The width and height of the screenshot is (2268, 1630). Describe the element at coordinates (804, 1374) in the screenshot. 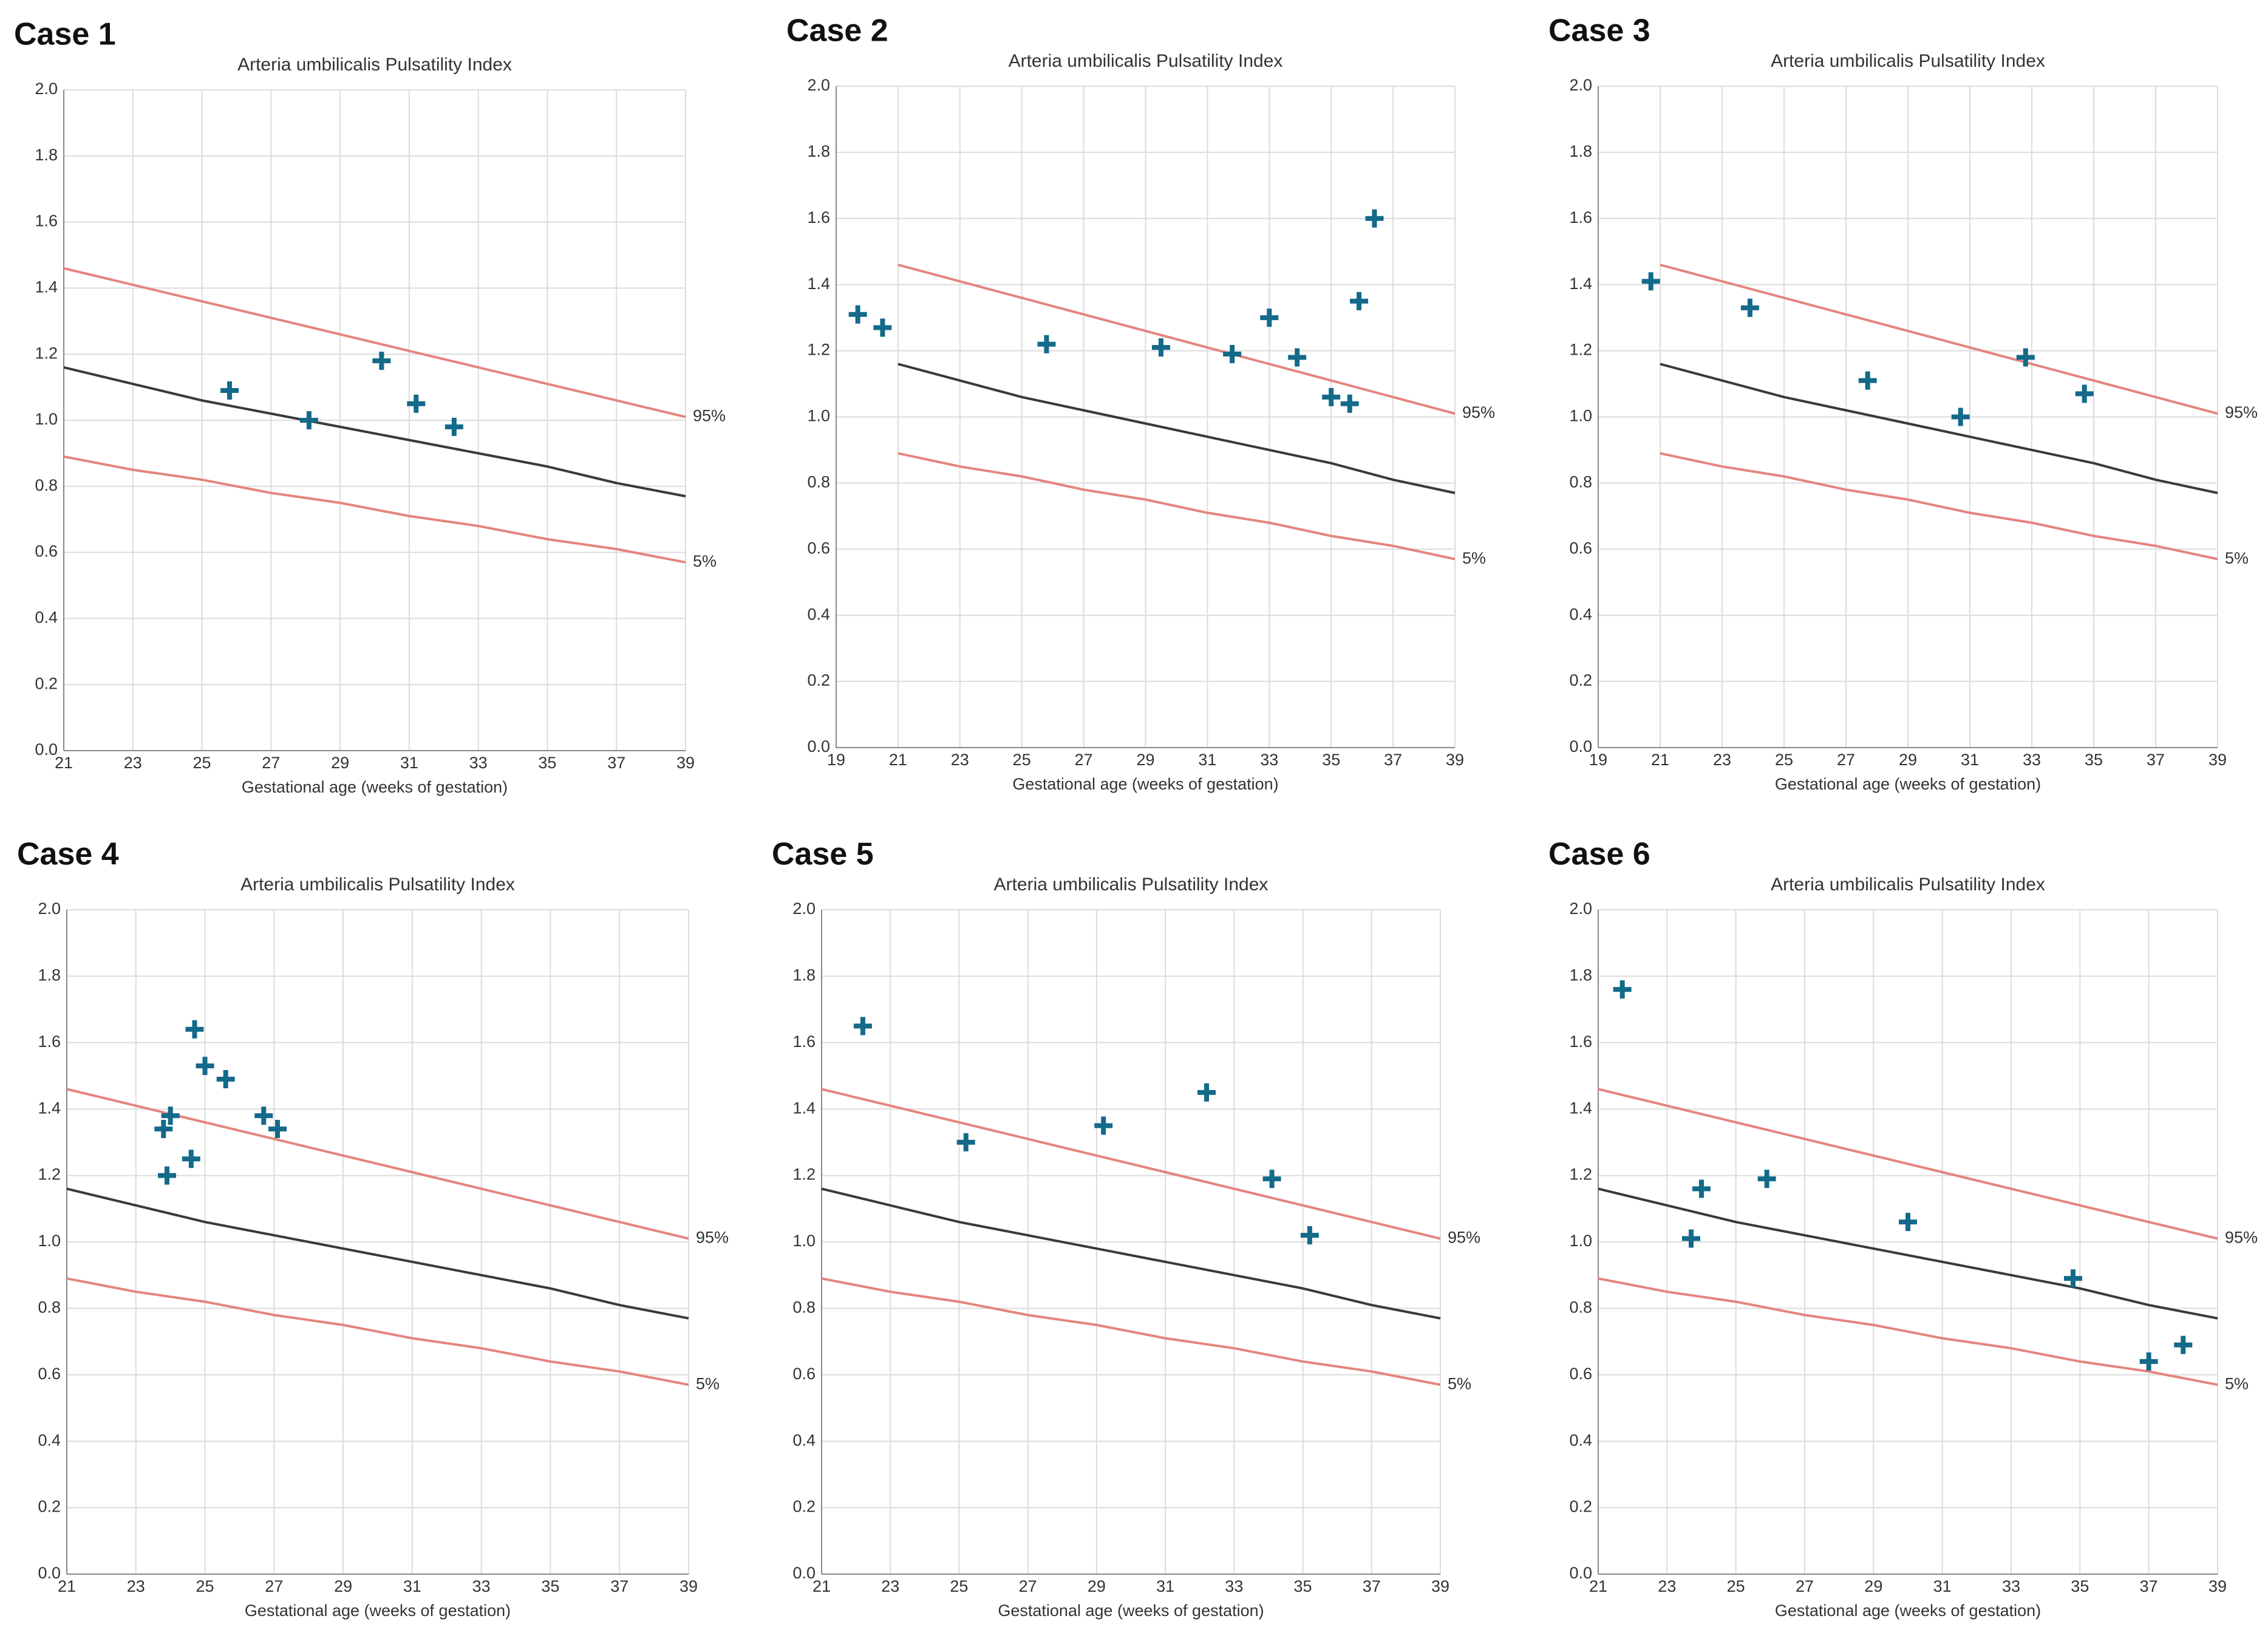

I see `y-tick-label: 0.6` at that location.